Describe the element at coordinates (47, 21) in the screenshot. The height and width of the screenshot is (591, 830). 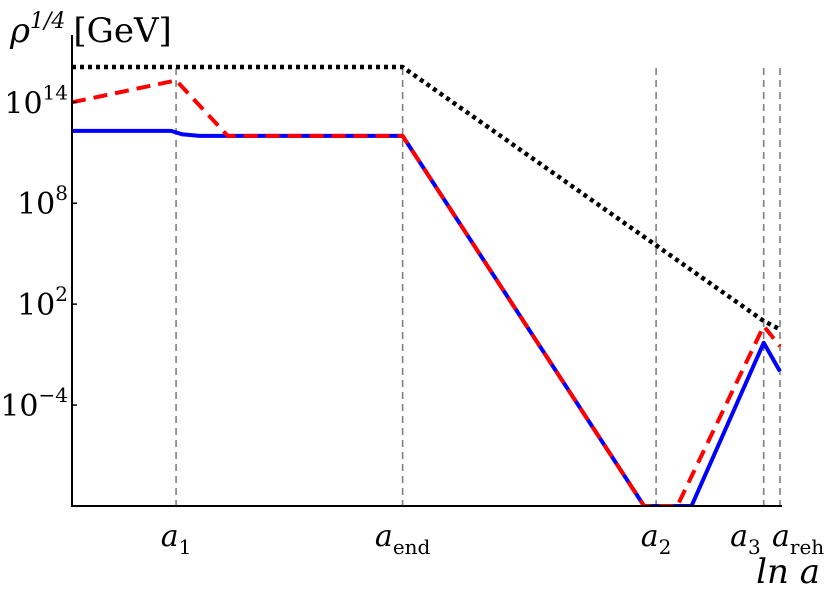
I see `y-axis-label-exponent: 1/4` at that location.